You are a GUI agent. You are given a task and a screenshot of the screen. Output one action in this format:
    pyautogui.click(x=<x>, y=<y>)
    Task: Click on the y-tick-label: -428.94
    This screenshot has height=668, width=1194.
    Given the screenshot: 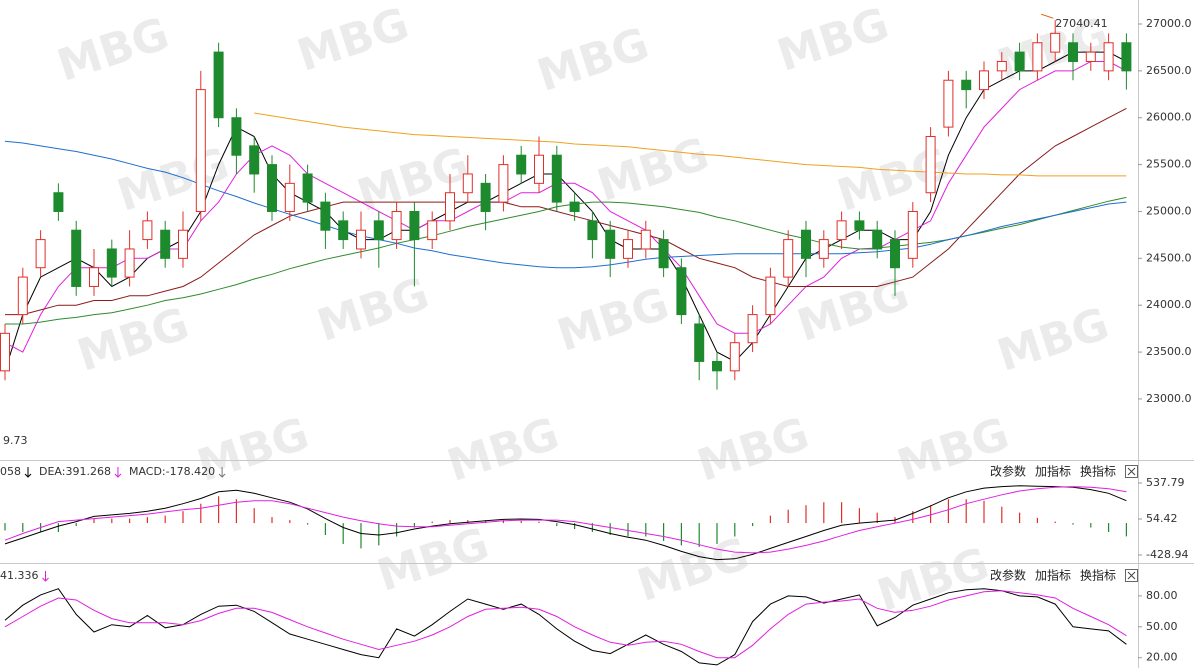 What is the action you would take?
    pyautogui.click(x=1167, y=554)
    